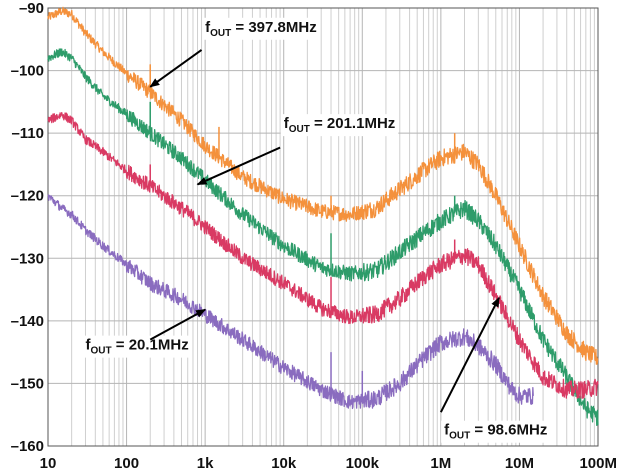 This screenshot has width=619, height=475. What do you see at coordinates (205, 463) in the screenshot?
I see `x-tick-label: 1k` at bounding box center [205, 463].